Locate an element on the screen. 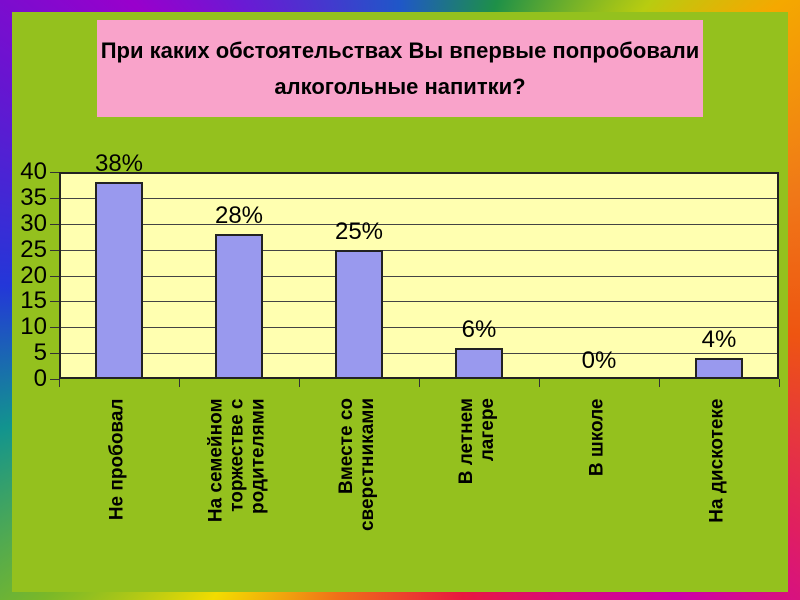 The width and height of the screenshot is (800, 600). bar-value-label: 0% is located at coordinates (599, 360).